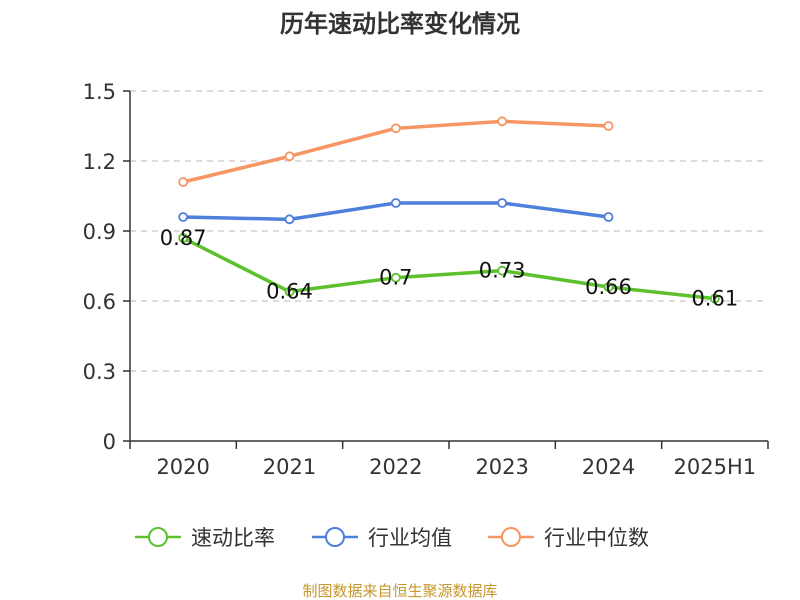 The height and width of the screenshot is (600, 800). Describe the element at coordinates (410, 538) in the screenshot. I see `legend-label: 行业均值` at that location.